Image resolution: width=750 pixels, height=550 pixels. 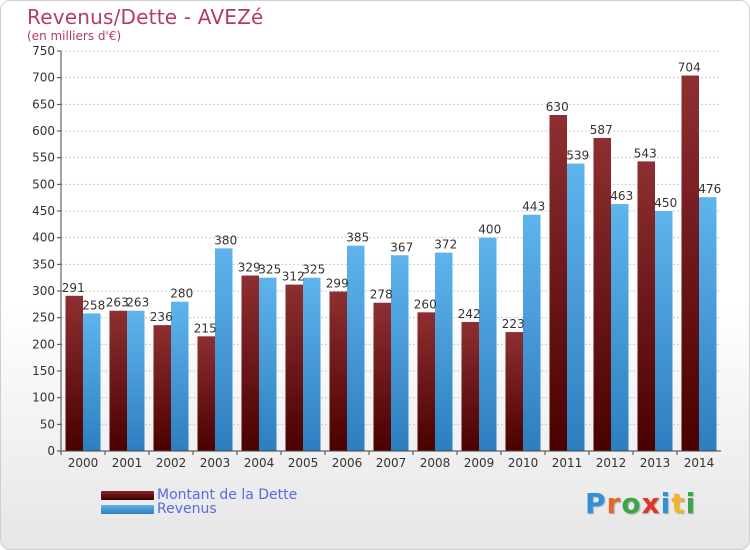 What do you see at coordinates (205, 328) in the screenshot?
I see `value-label-dette: 215` at bounding box center [205, 328].